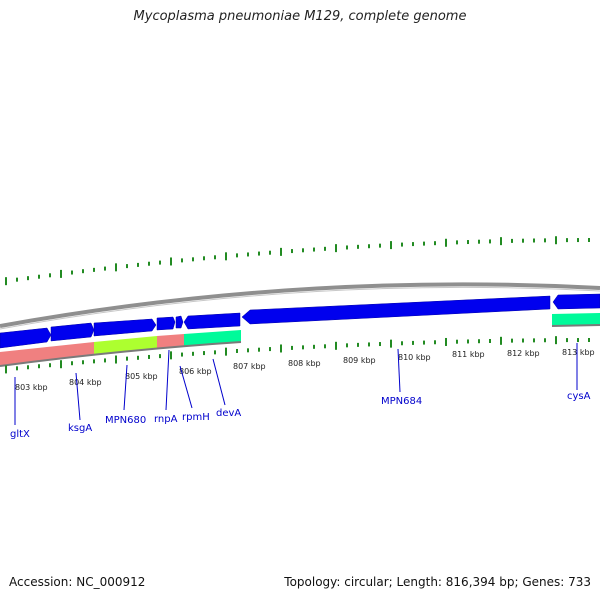 The width and height of the screenshot is (600, 600). I want to click on tick-label: 810 kbp, so click(414, 357).